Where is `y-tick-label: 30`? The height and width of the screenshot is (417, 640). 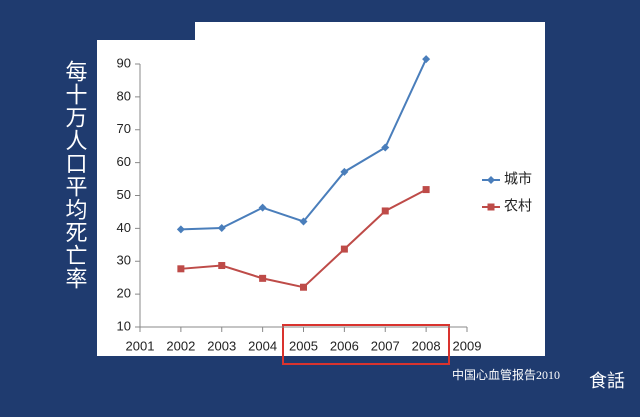
y-tick-label: 30 is located at coordinates (124, 260).